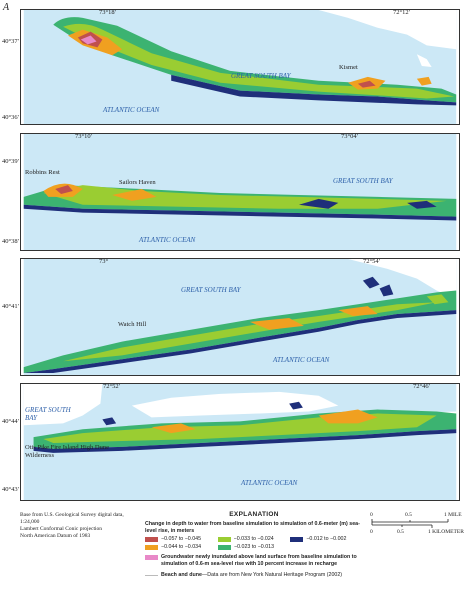 The image size is (466, 610). I want to click on legend-item-label: −0.044 to −0.034, so click(181, 547).